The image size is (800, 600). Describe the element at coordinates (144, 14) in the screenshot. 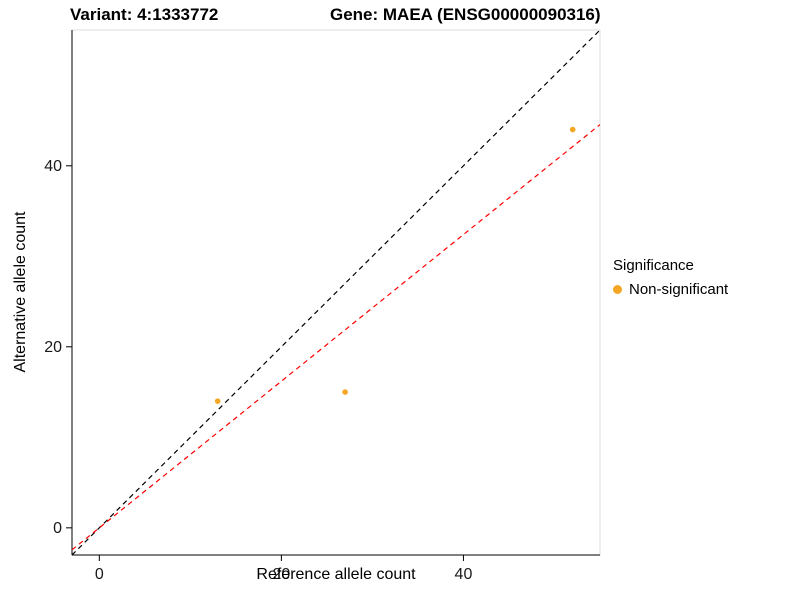

I see `plot-title-variant: Variant: 4:1333772` at that location.